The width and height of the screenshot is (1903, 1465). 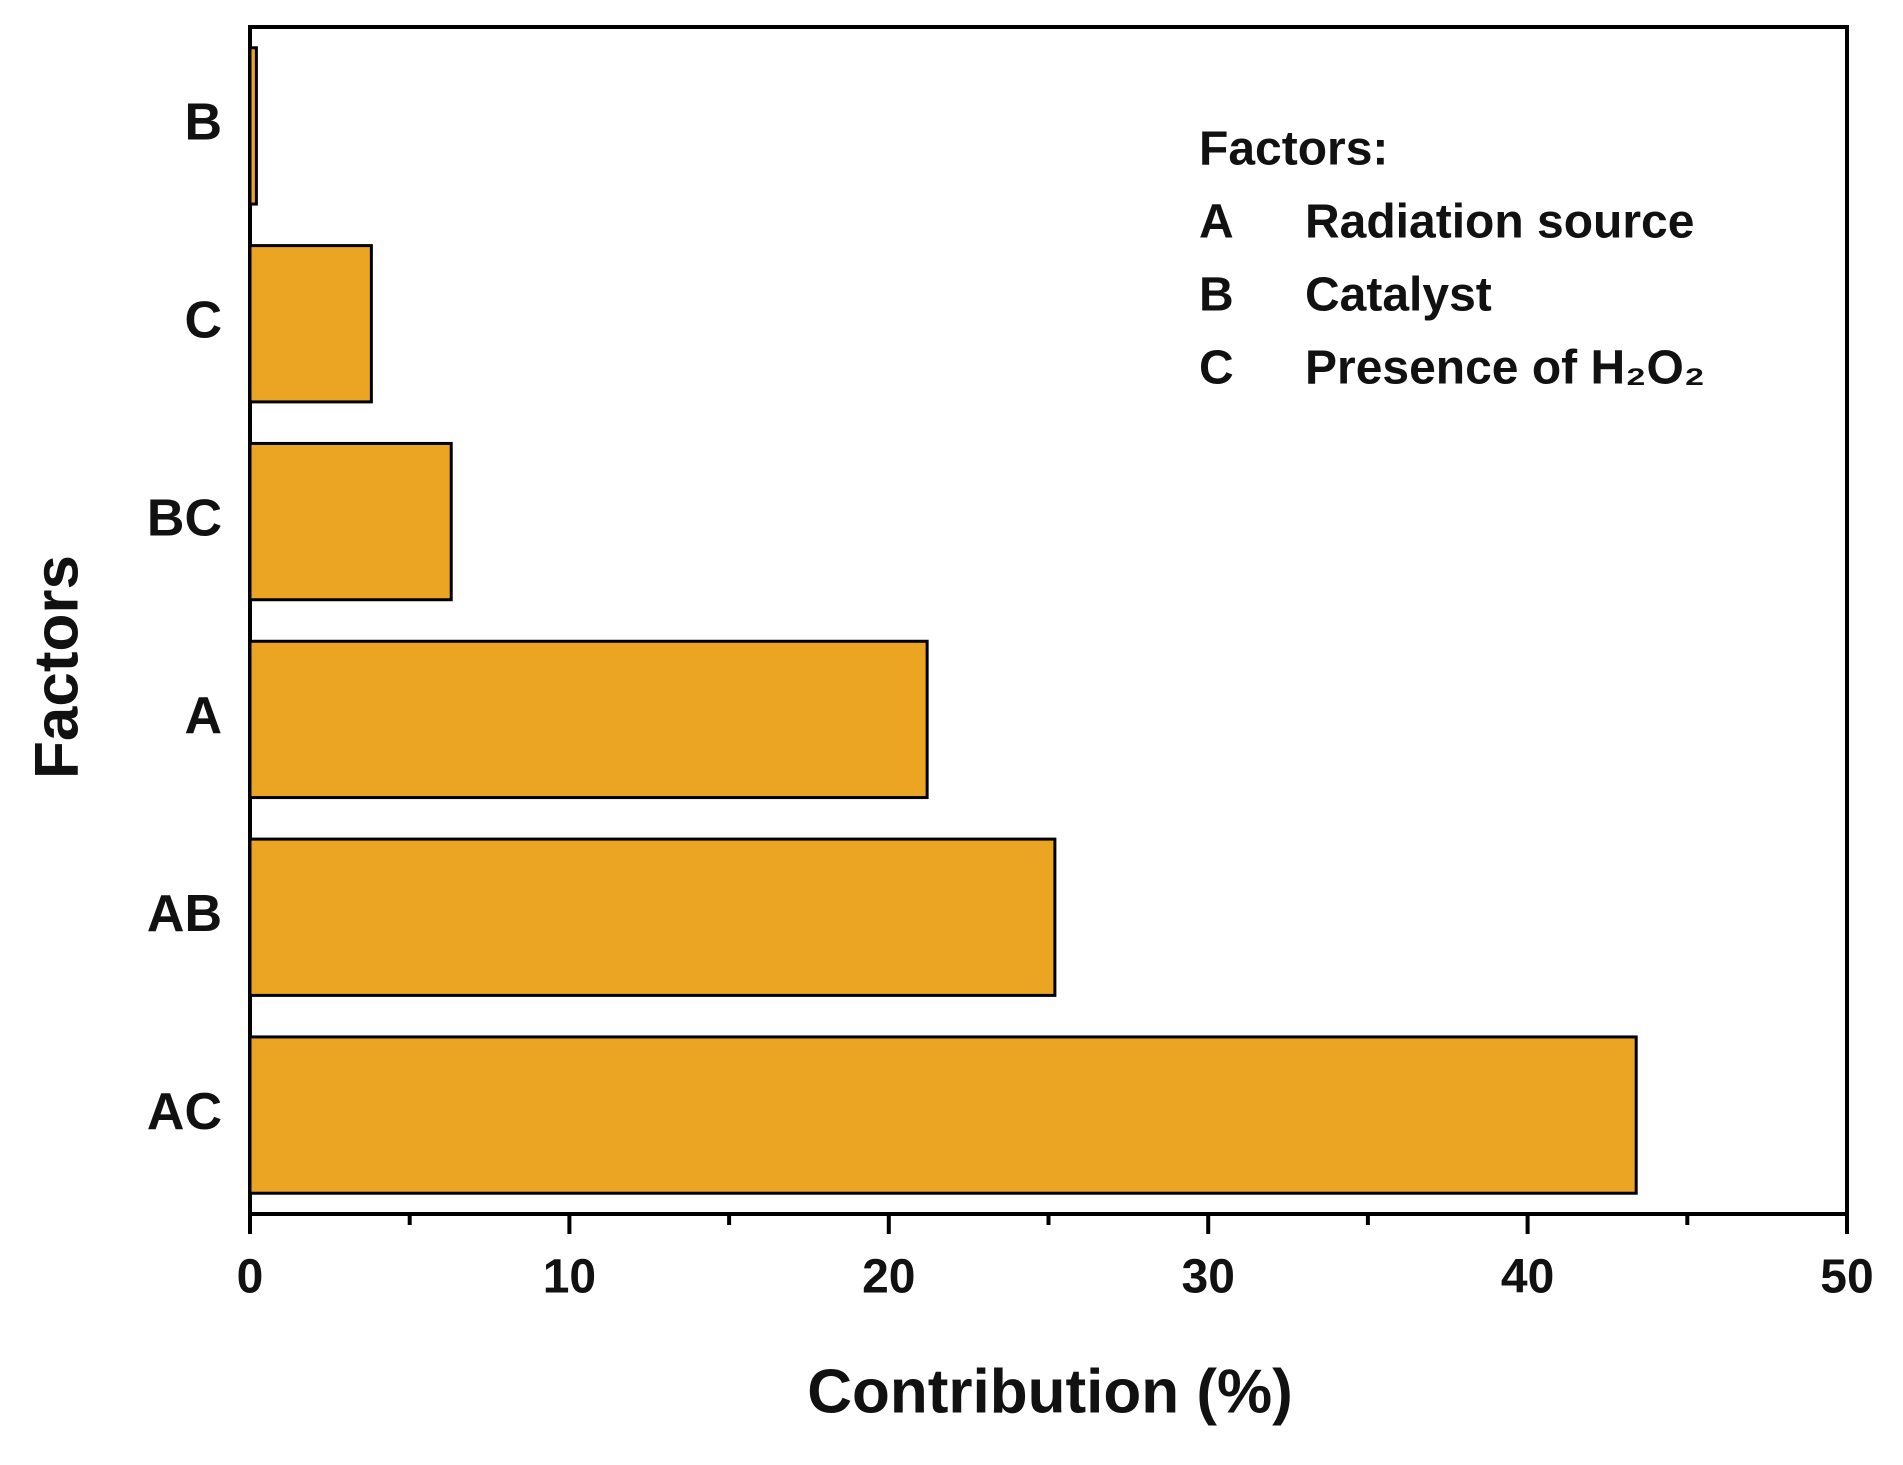 What do you see at coordinates (1216, 222) in the screenshot?
I see `legend-key: A` at bounding box center [1216, 222].